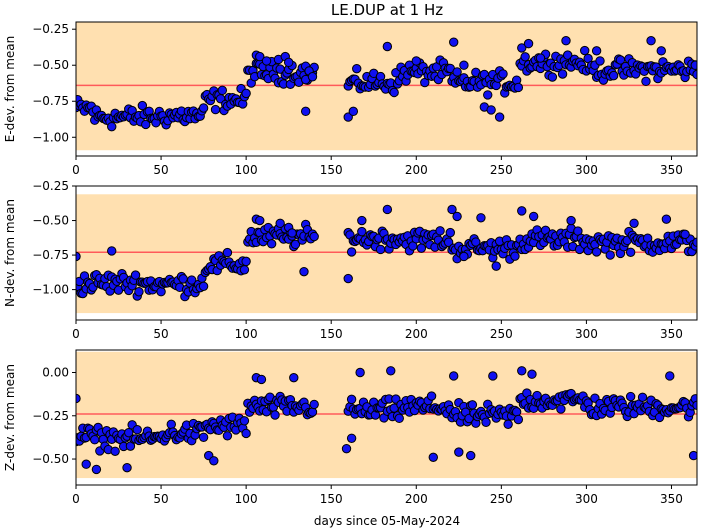 This screenshot has height=531, width=701. I want to click on y-tick-label: −0.25, so click(50, 186).